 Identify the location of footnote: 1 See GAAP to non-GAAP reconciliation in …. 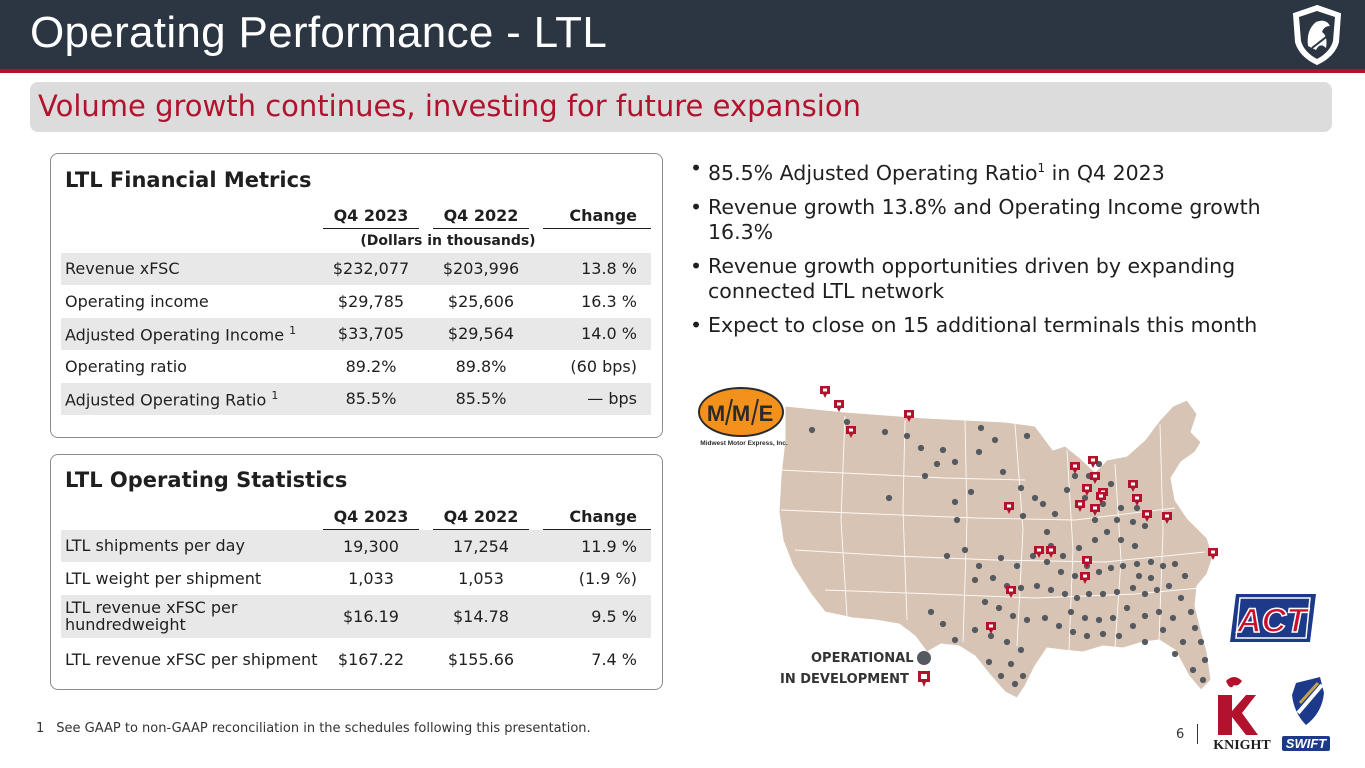
(313, 728).